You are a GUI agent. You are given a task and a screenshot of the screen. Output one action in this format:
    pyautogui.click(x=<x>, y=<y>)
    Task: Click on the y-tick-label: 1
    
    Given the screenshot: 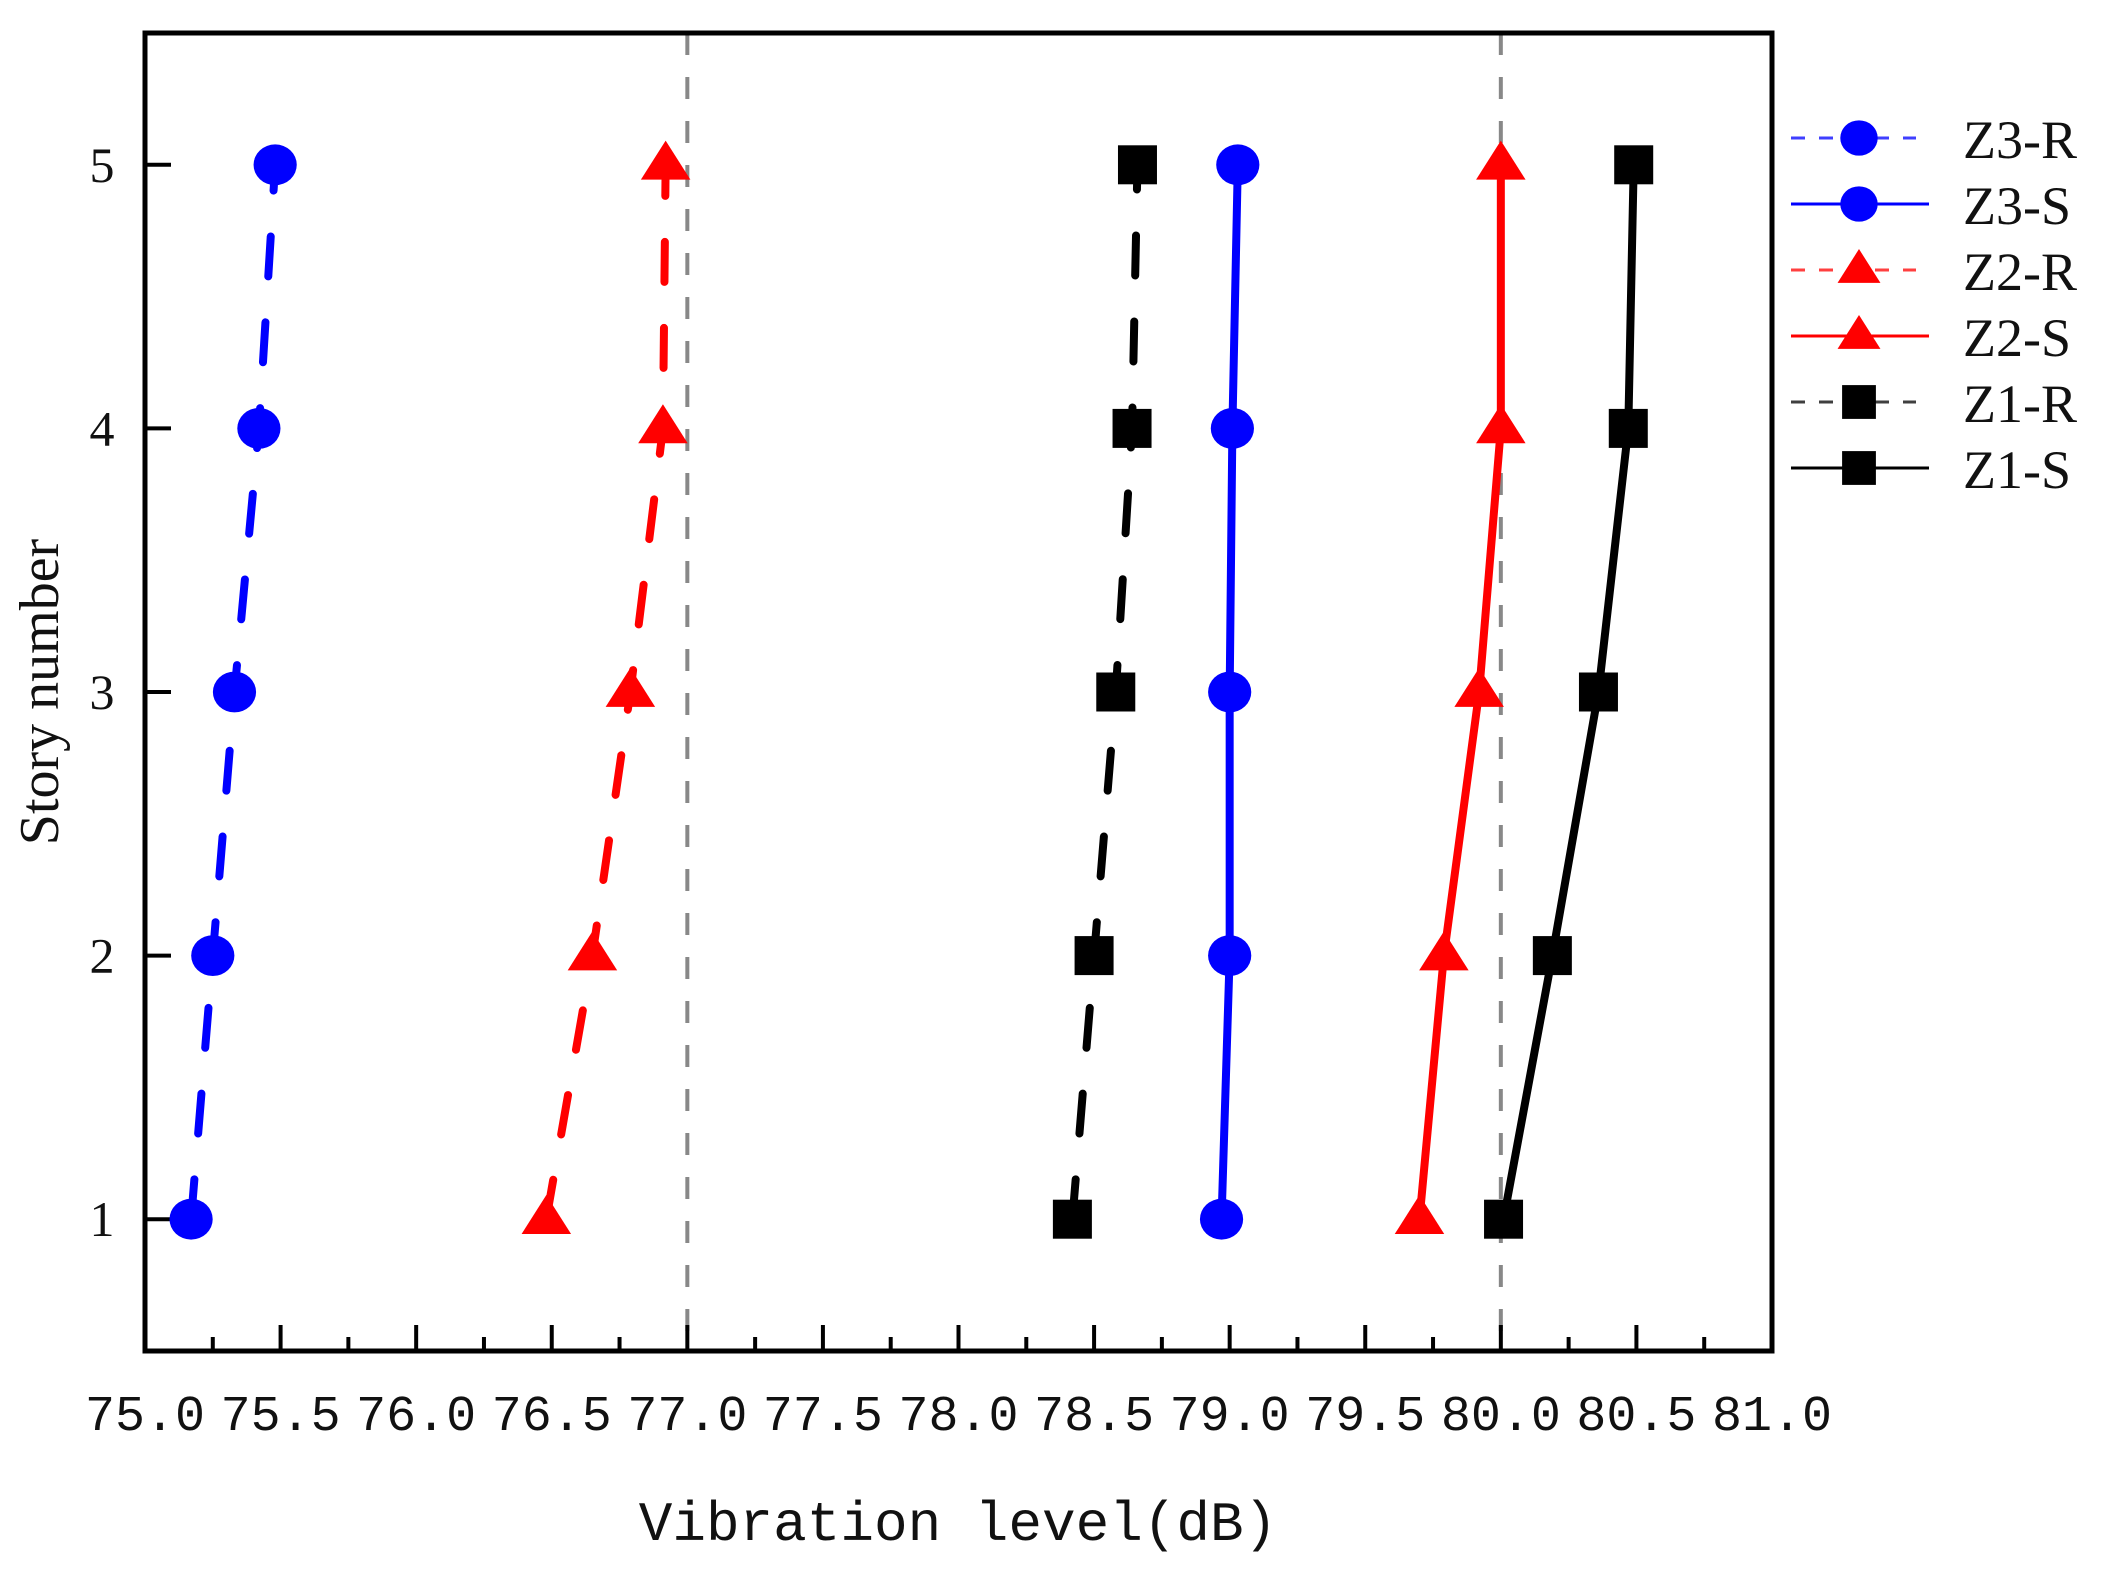 What is the action you would take?
    pyautogui.click(x=102, y=1219)
    